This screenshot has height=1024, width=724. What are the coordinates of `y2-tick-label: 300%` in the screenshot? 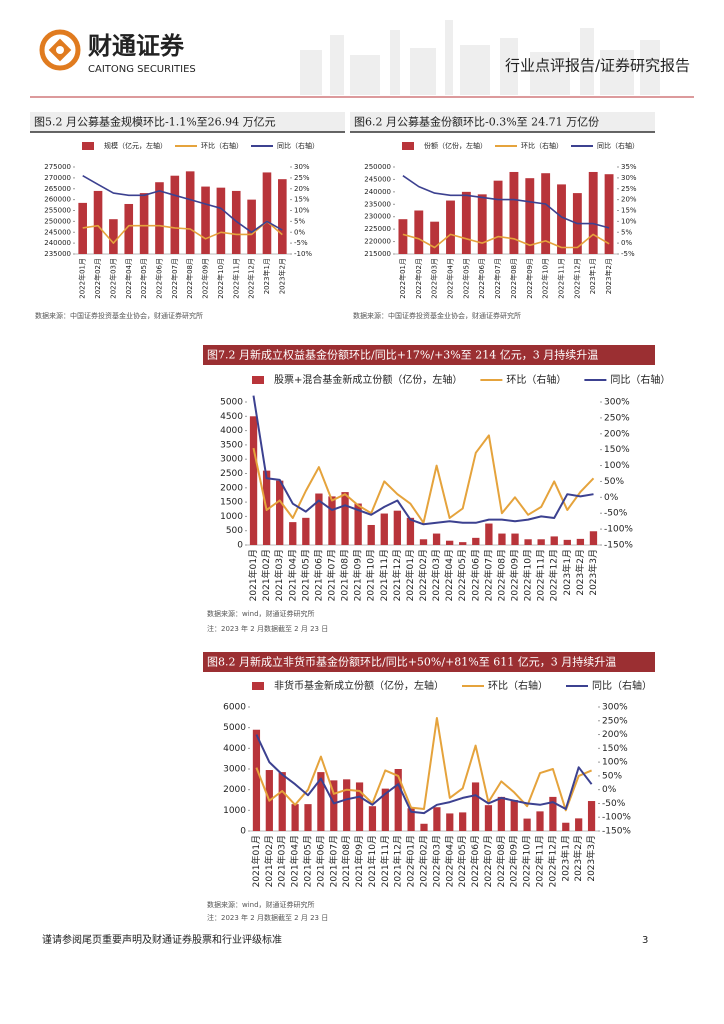 It's located at (617, 403).